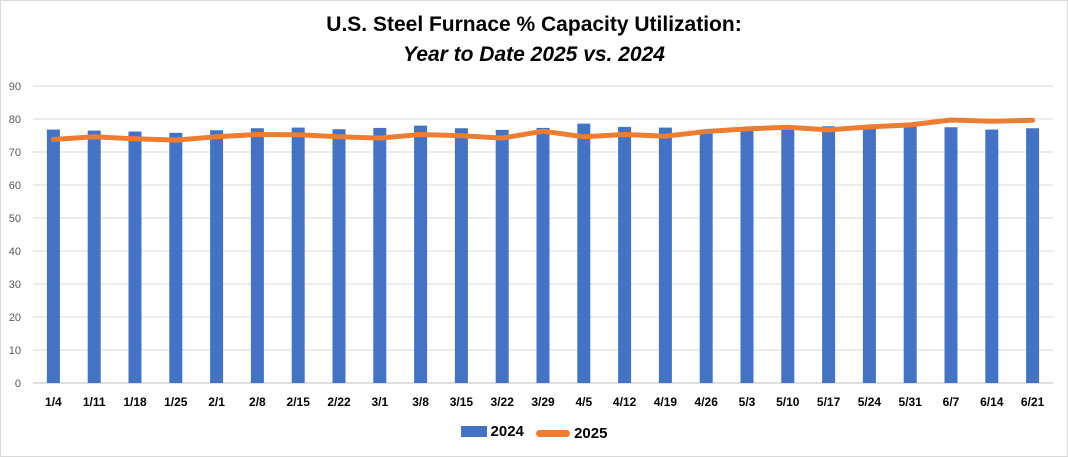 This screenshot has height=457, width=1068. Describe the element at coordinates (553, 433) in the screenshot. I see `legend-swatch-2025` at that location.